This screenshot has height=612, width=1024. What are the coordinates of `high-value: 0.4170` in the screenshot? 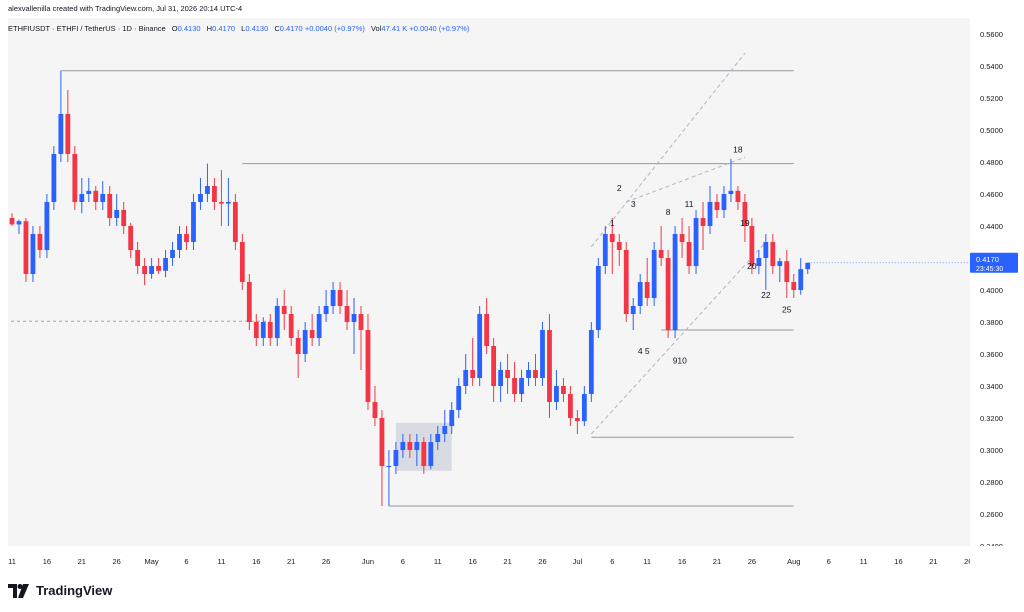 It's located at (224, 28).